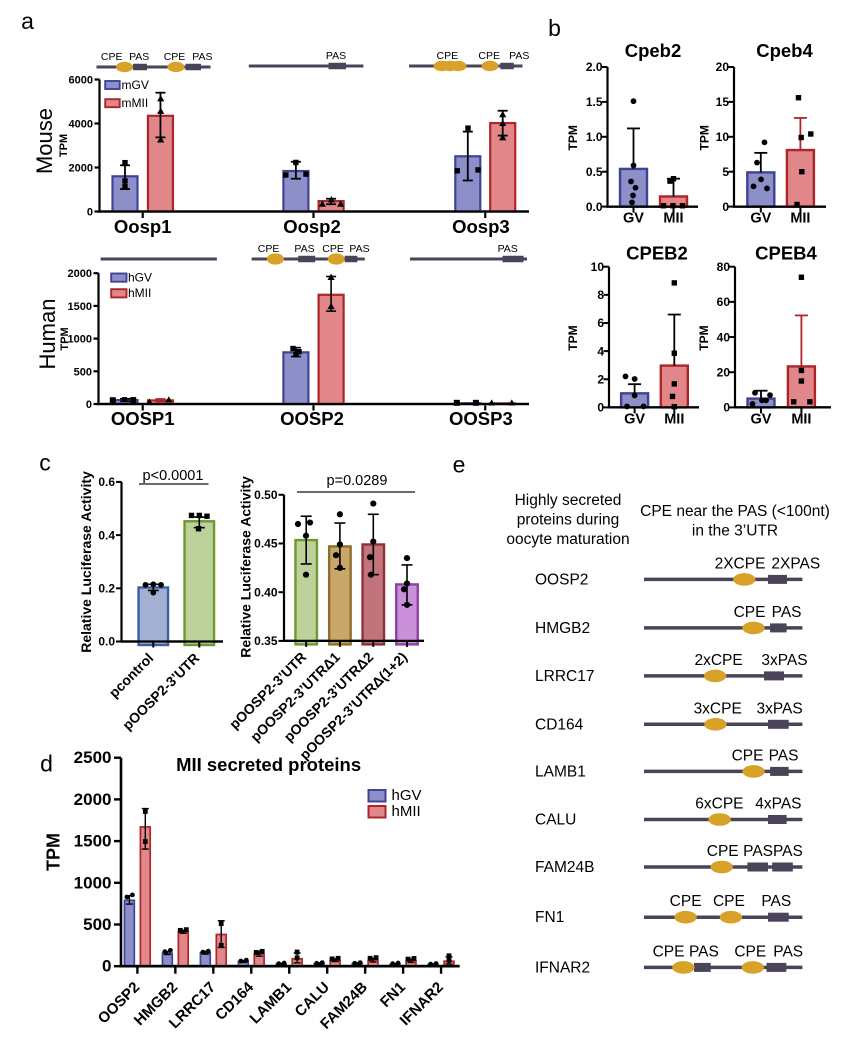 The width and height of the screenshot is (851, 1043). Describe the element at coordinates (135, 103) in the screenshot. I see `svg-text: mMII` at that location.